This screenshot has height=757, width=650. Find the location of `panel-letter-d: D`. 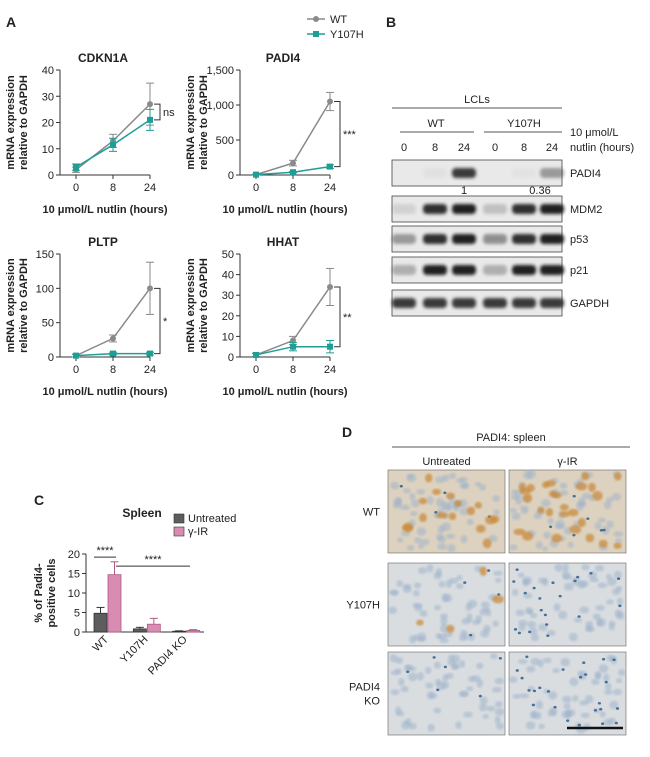

panel-letter-d: D is located at coordinates (347, 432).